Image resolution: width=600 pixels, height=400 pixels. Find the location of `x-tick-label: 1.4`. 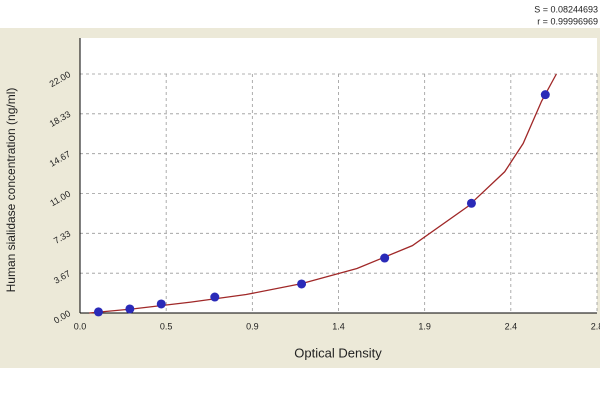

x-tick-label: 1.4 is located at coordinates (338, 326).